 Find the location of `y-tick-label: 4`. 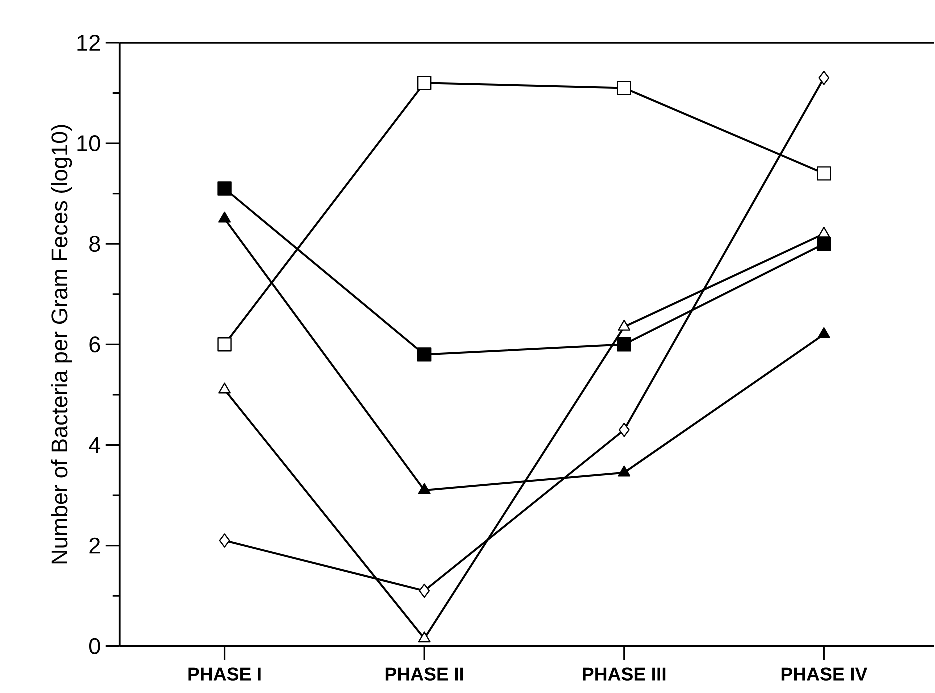

y-tick-label: 4 is located at coordinates (95, 445).